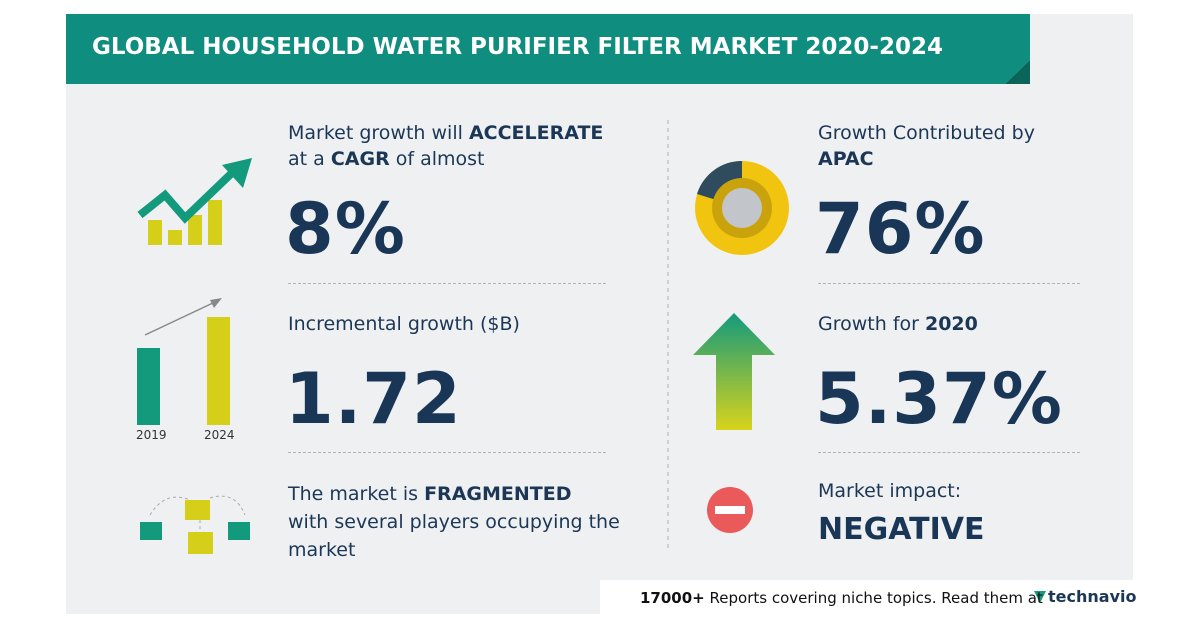  I want to click on caption-text: Market growth will, so click(375, 133).